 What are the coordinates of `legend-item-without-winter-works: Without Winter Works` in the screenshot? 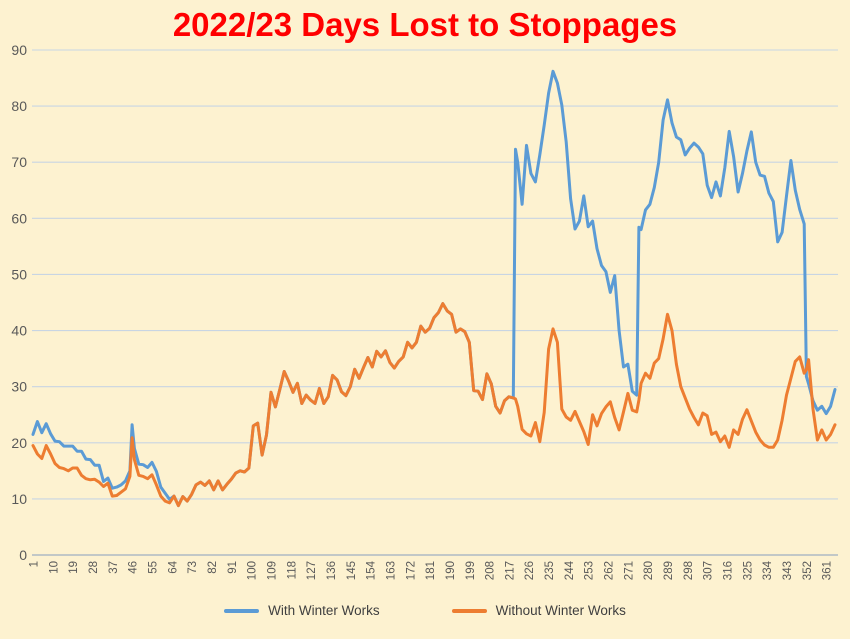 It's located at (538, 610).